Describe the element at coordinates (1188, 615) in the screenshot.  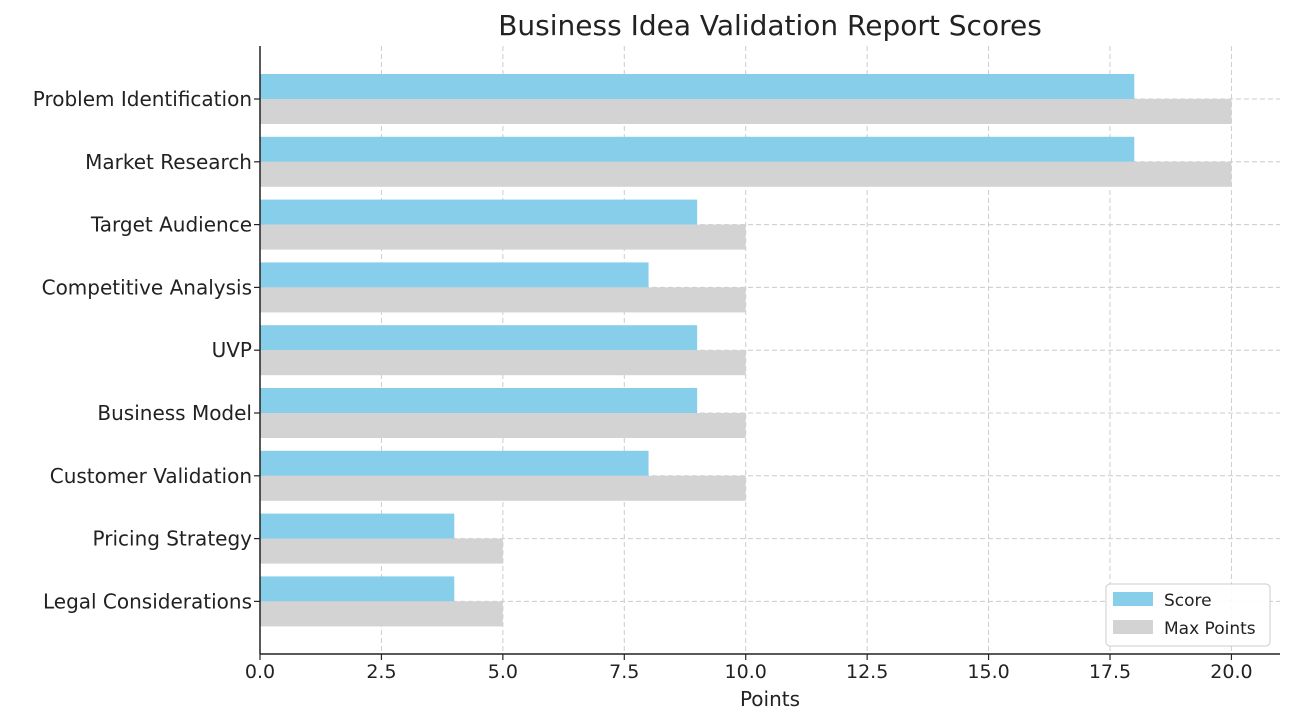
I see `legend: Score Max Points` at that location.